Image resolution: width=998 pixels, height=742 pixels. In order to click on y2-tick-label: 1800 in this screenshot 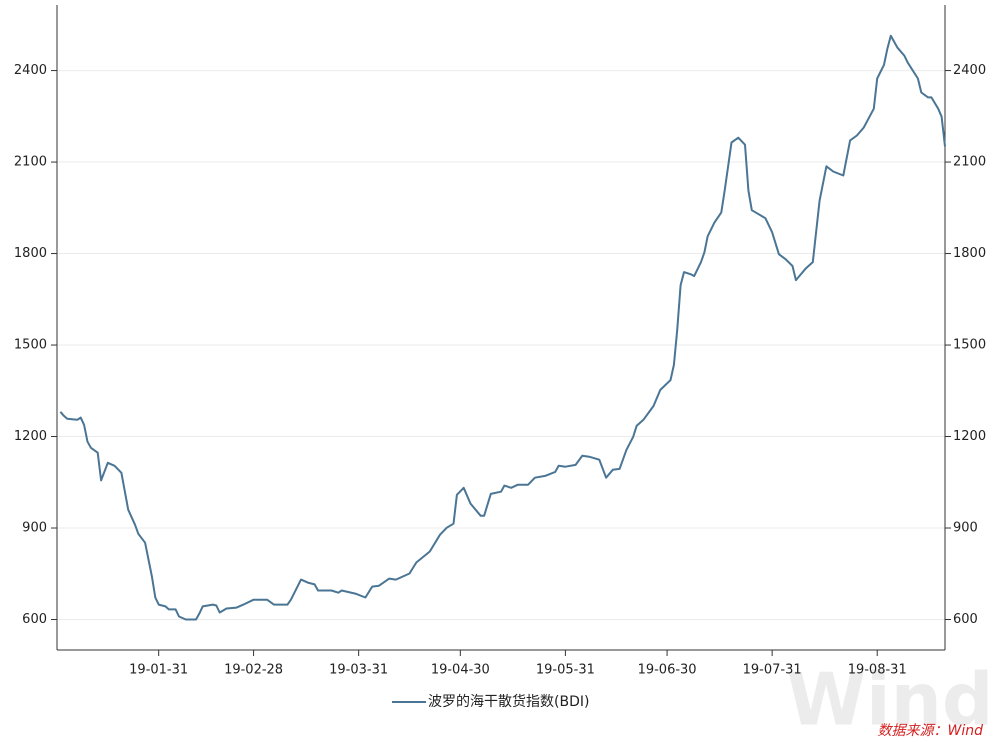, I will do `click(969, 253)`.